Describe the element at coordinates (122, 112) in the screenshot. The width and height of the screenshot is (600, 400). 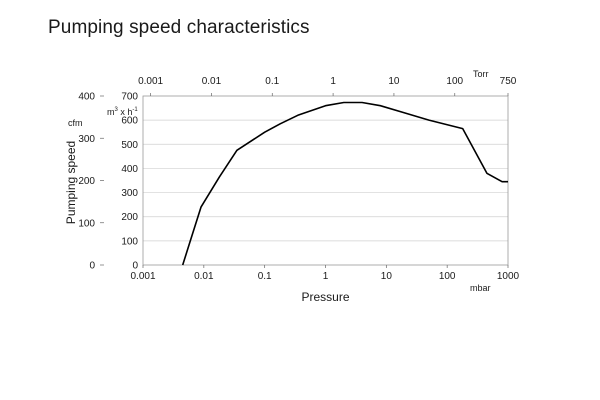
I see `right-axis-unit: m3 x h-1` at that location.